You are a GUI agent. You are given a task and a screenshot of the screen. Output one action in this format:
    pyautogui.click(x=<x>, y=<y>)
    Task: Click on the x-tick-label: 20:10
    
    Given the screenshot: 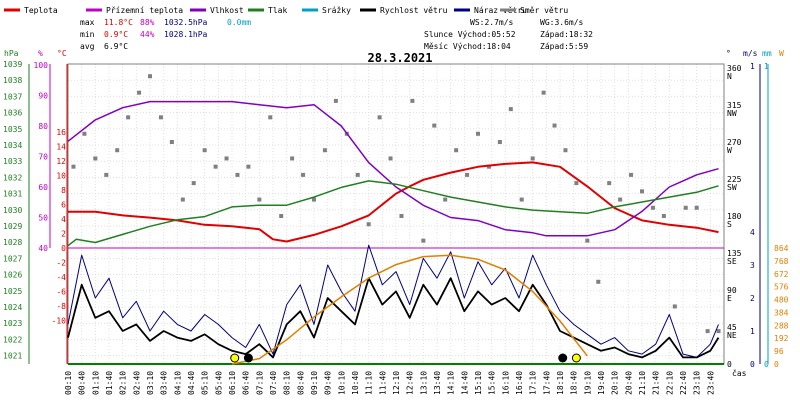 What is the action you would take?
    pyautogui.click(x=615, y=383)
    